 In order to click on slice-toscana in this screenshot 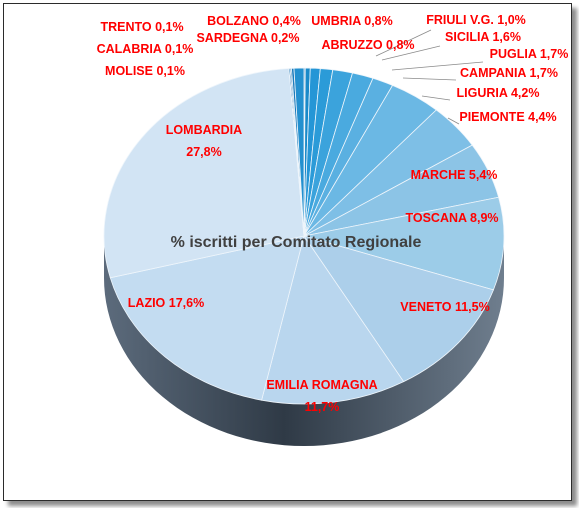, I will do `click(404, 243)`.